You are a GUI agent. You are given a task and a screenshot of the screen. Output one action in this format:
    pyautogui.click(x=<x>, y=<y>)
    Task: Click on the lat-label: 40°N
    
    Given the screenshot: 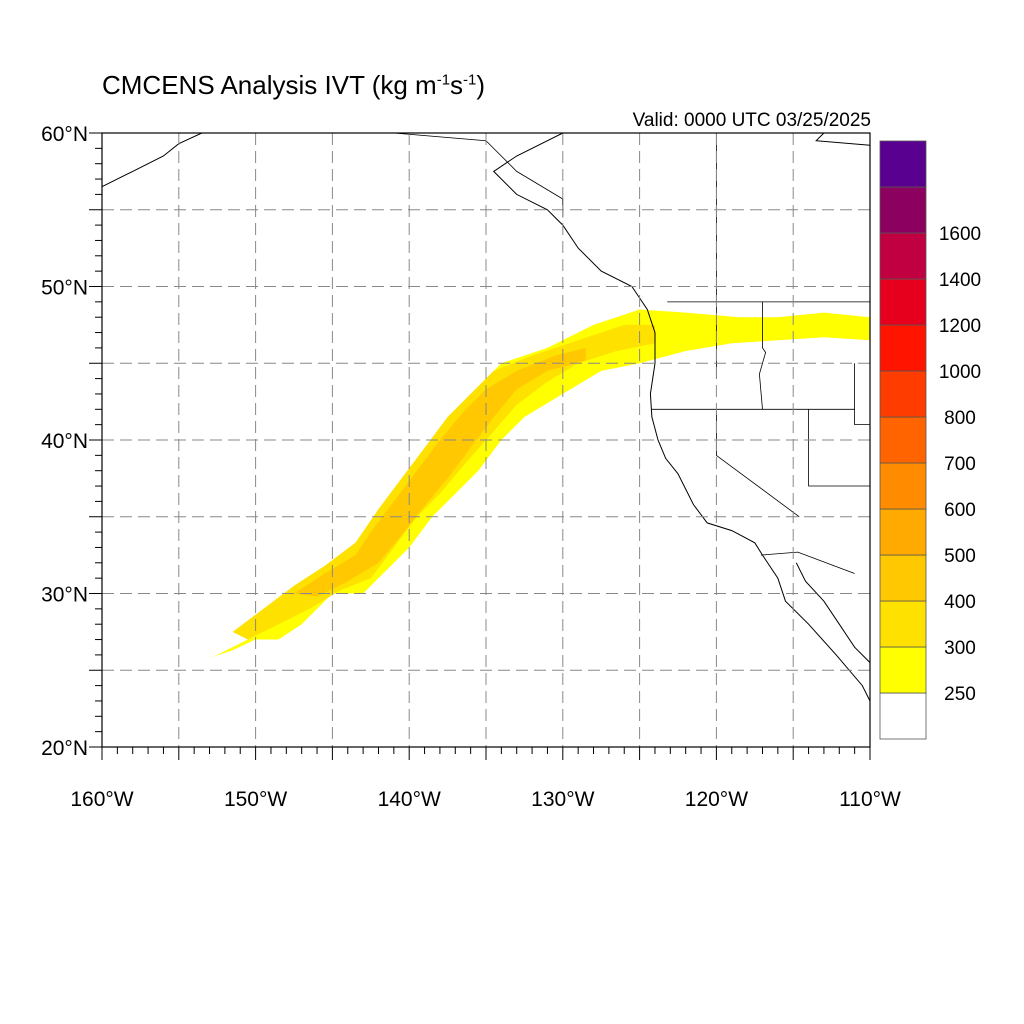 What is the action you would take?
    pyautogui.click(x=64, y=441)
    